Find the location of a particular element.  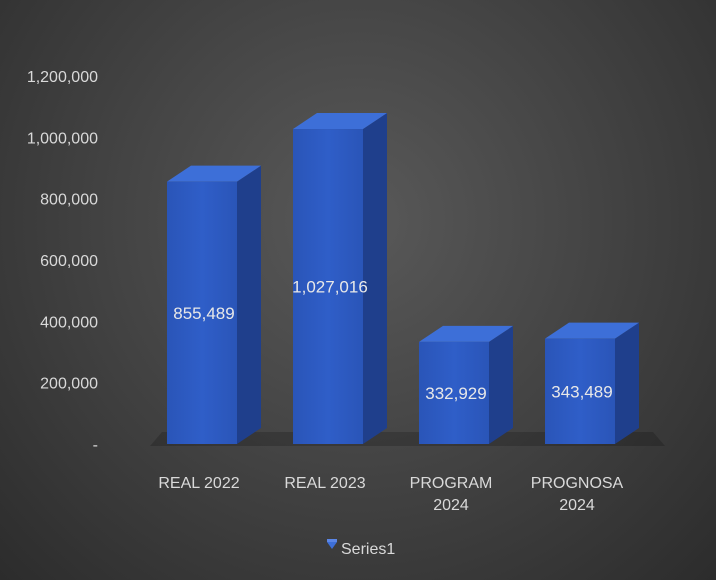

legend-marker is located at coordinates (332, 545).